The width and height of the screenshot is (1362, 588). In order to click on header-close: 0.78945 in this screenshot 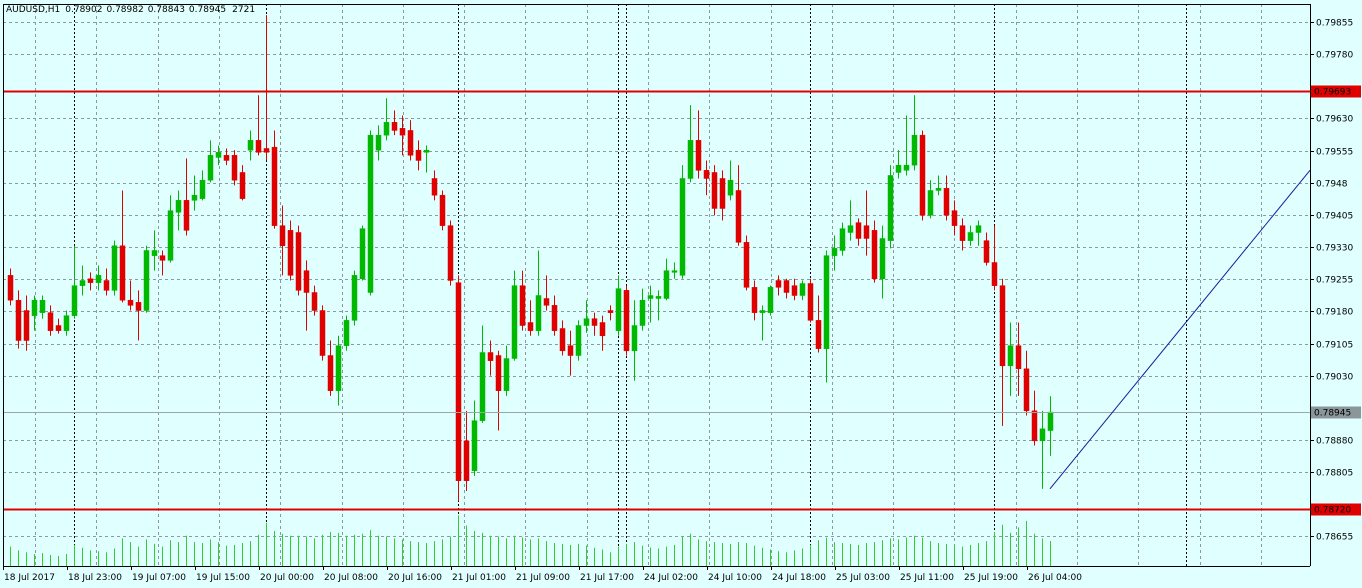, I will do `click(207, 10)`.